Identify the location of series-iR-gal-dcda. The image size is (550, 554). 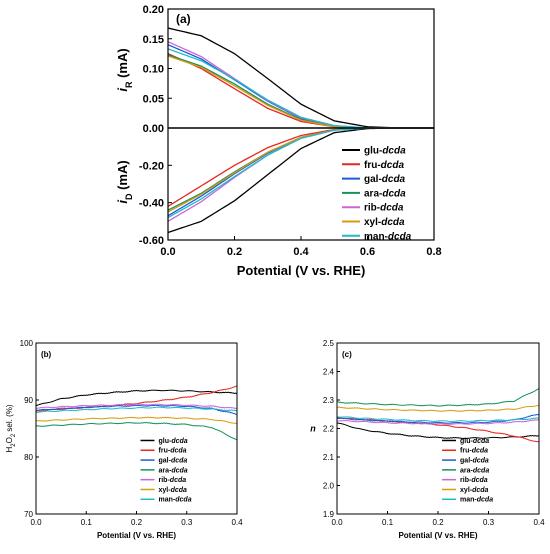
(300, 86).